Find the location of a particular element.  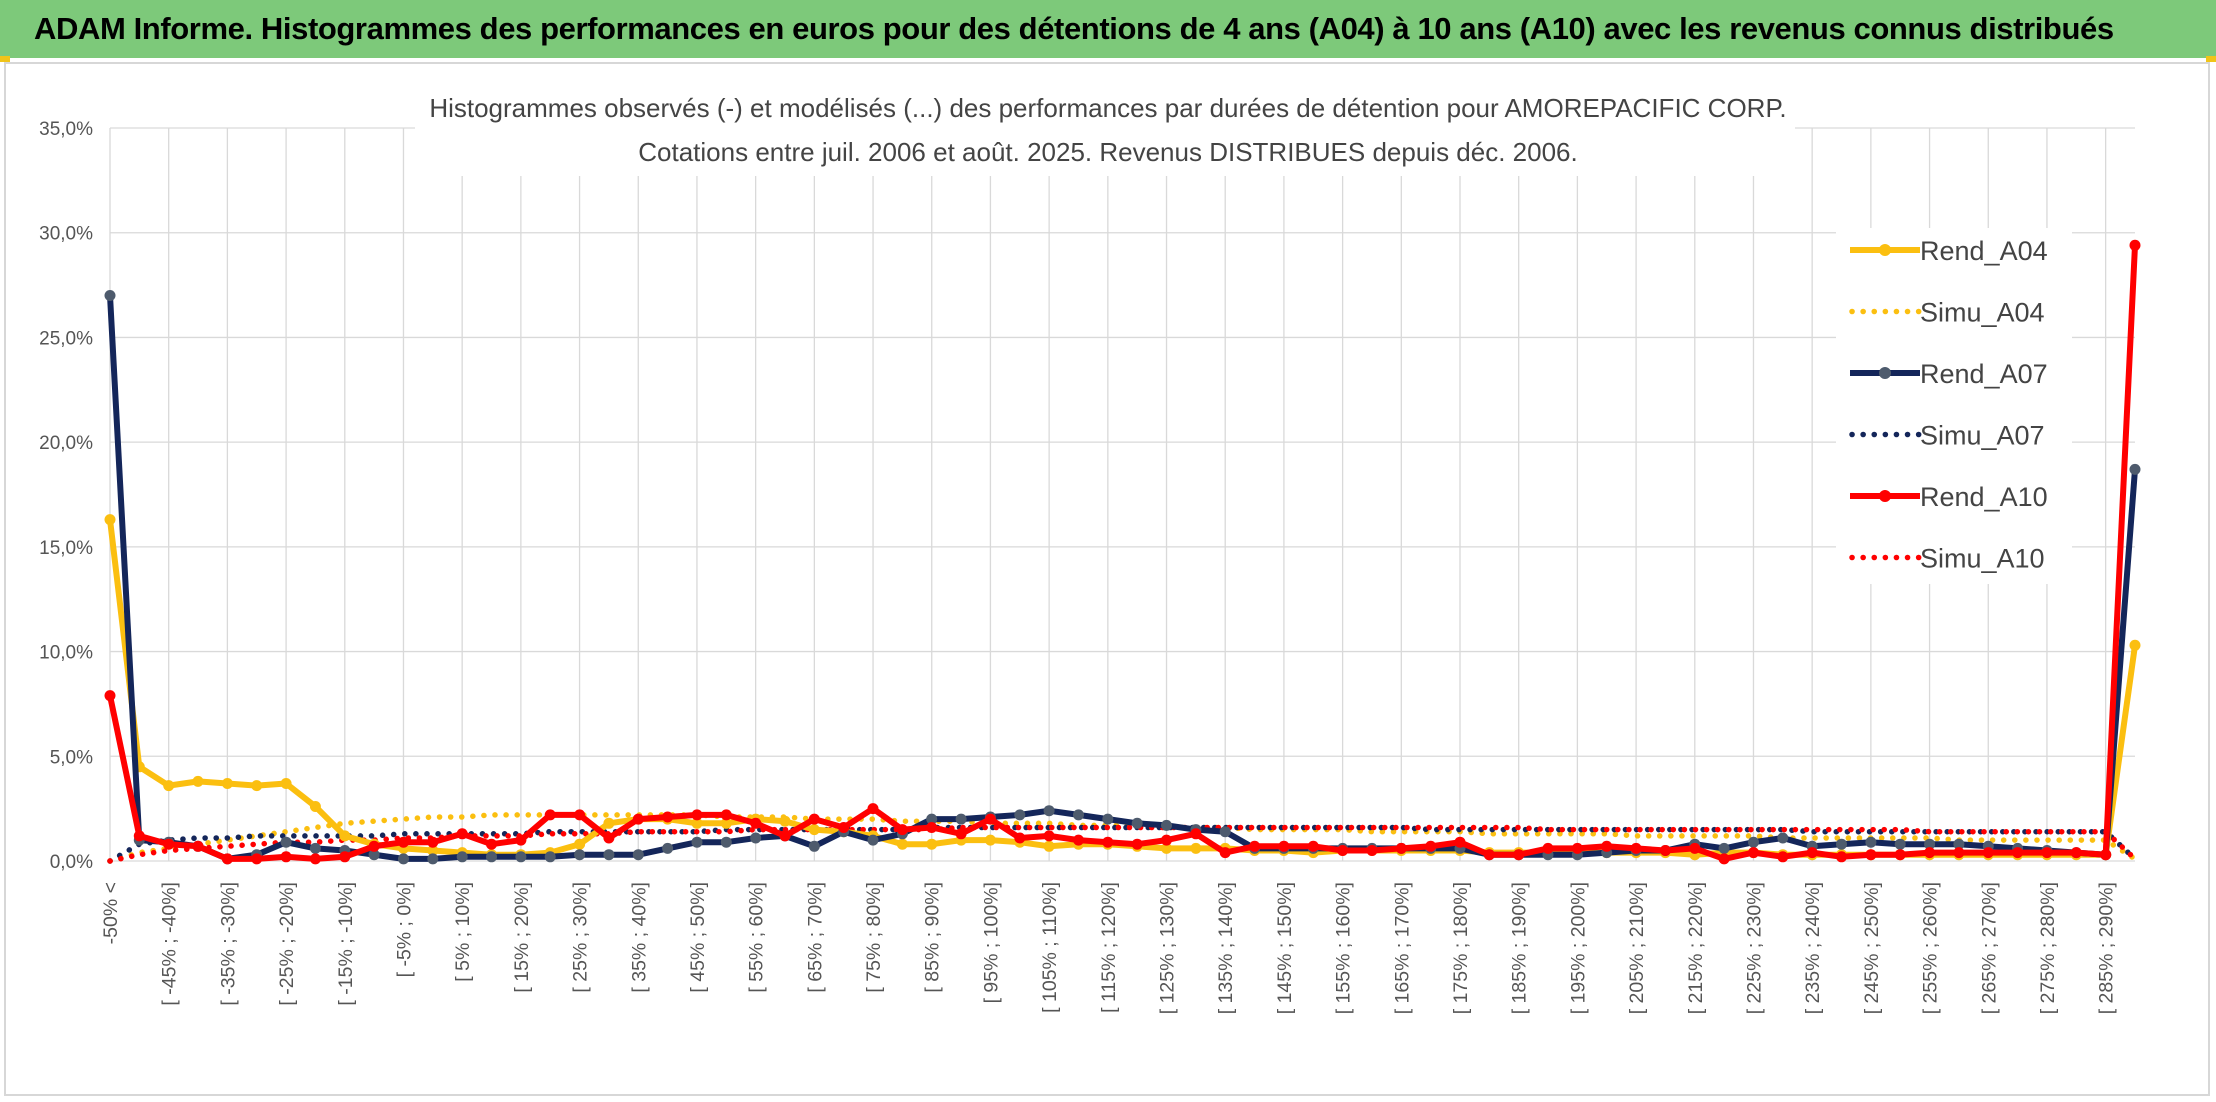

x-tick-label: [ 125% ; 130%] is located at coordinates (1168, 948).